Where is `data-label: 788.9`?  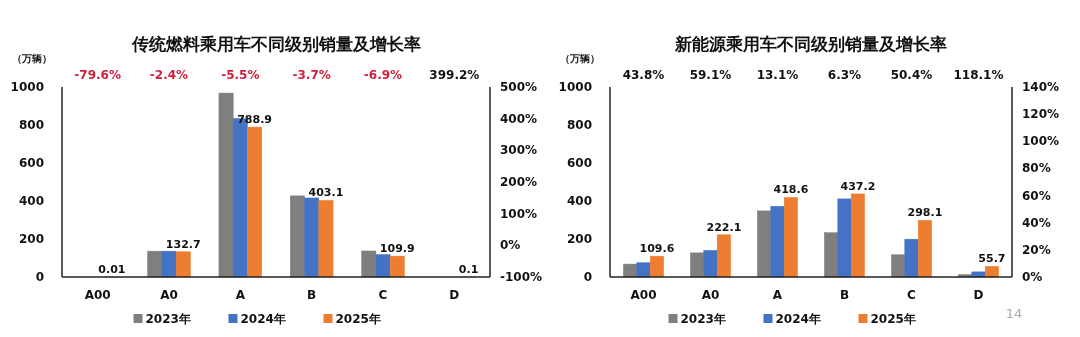
data-label: 788.9 is located at coordinates (254, 120).